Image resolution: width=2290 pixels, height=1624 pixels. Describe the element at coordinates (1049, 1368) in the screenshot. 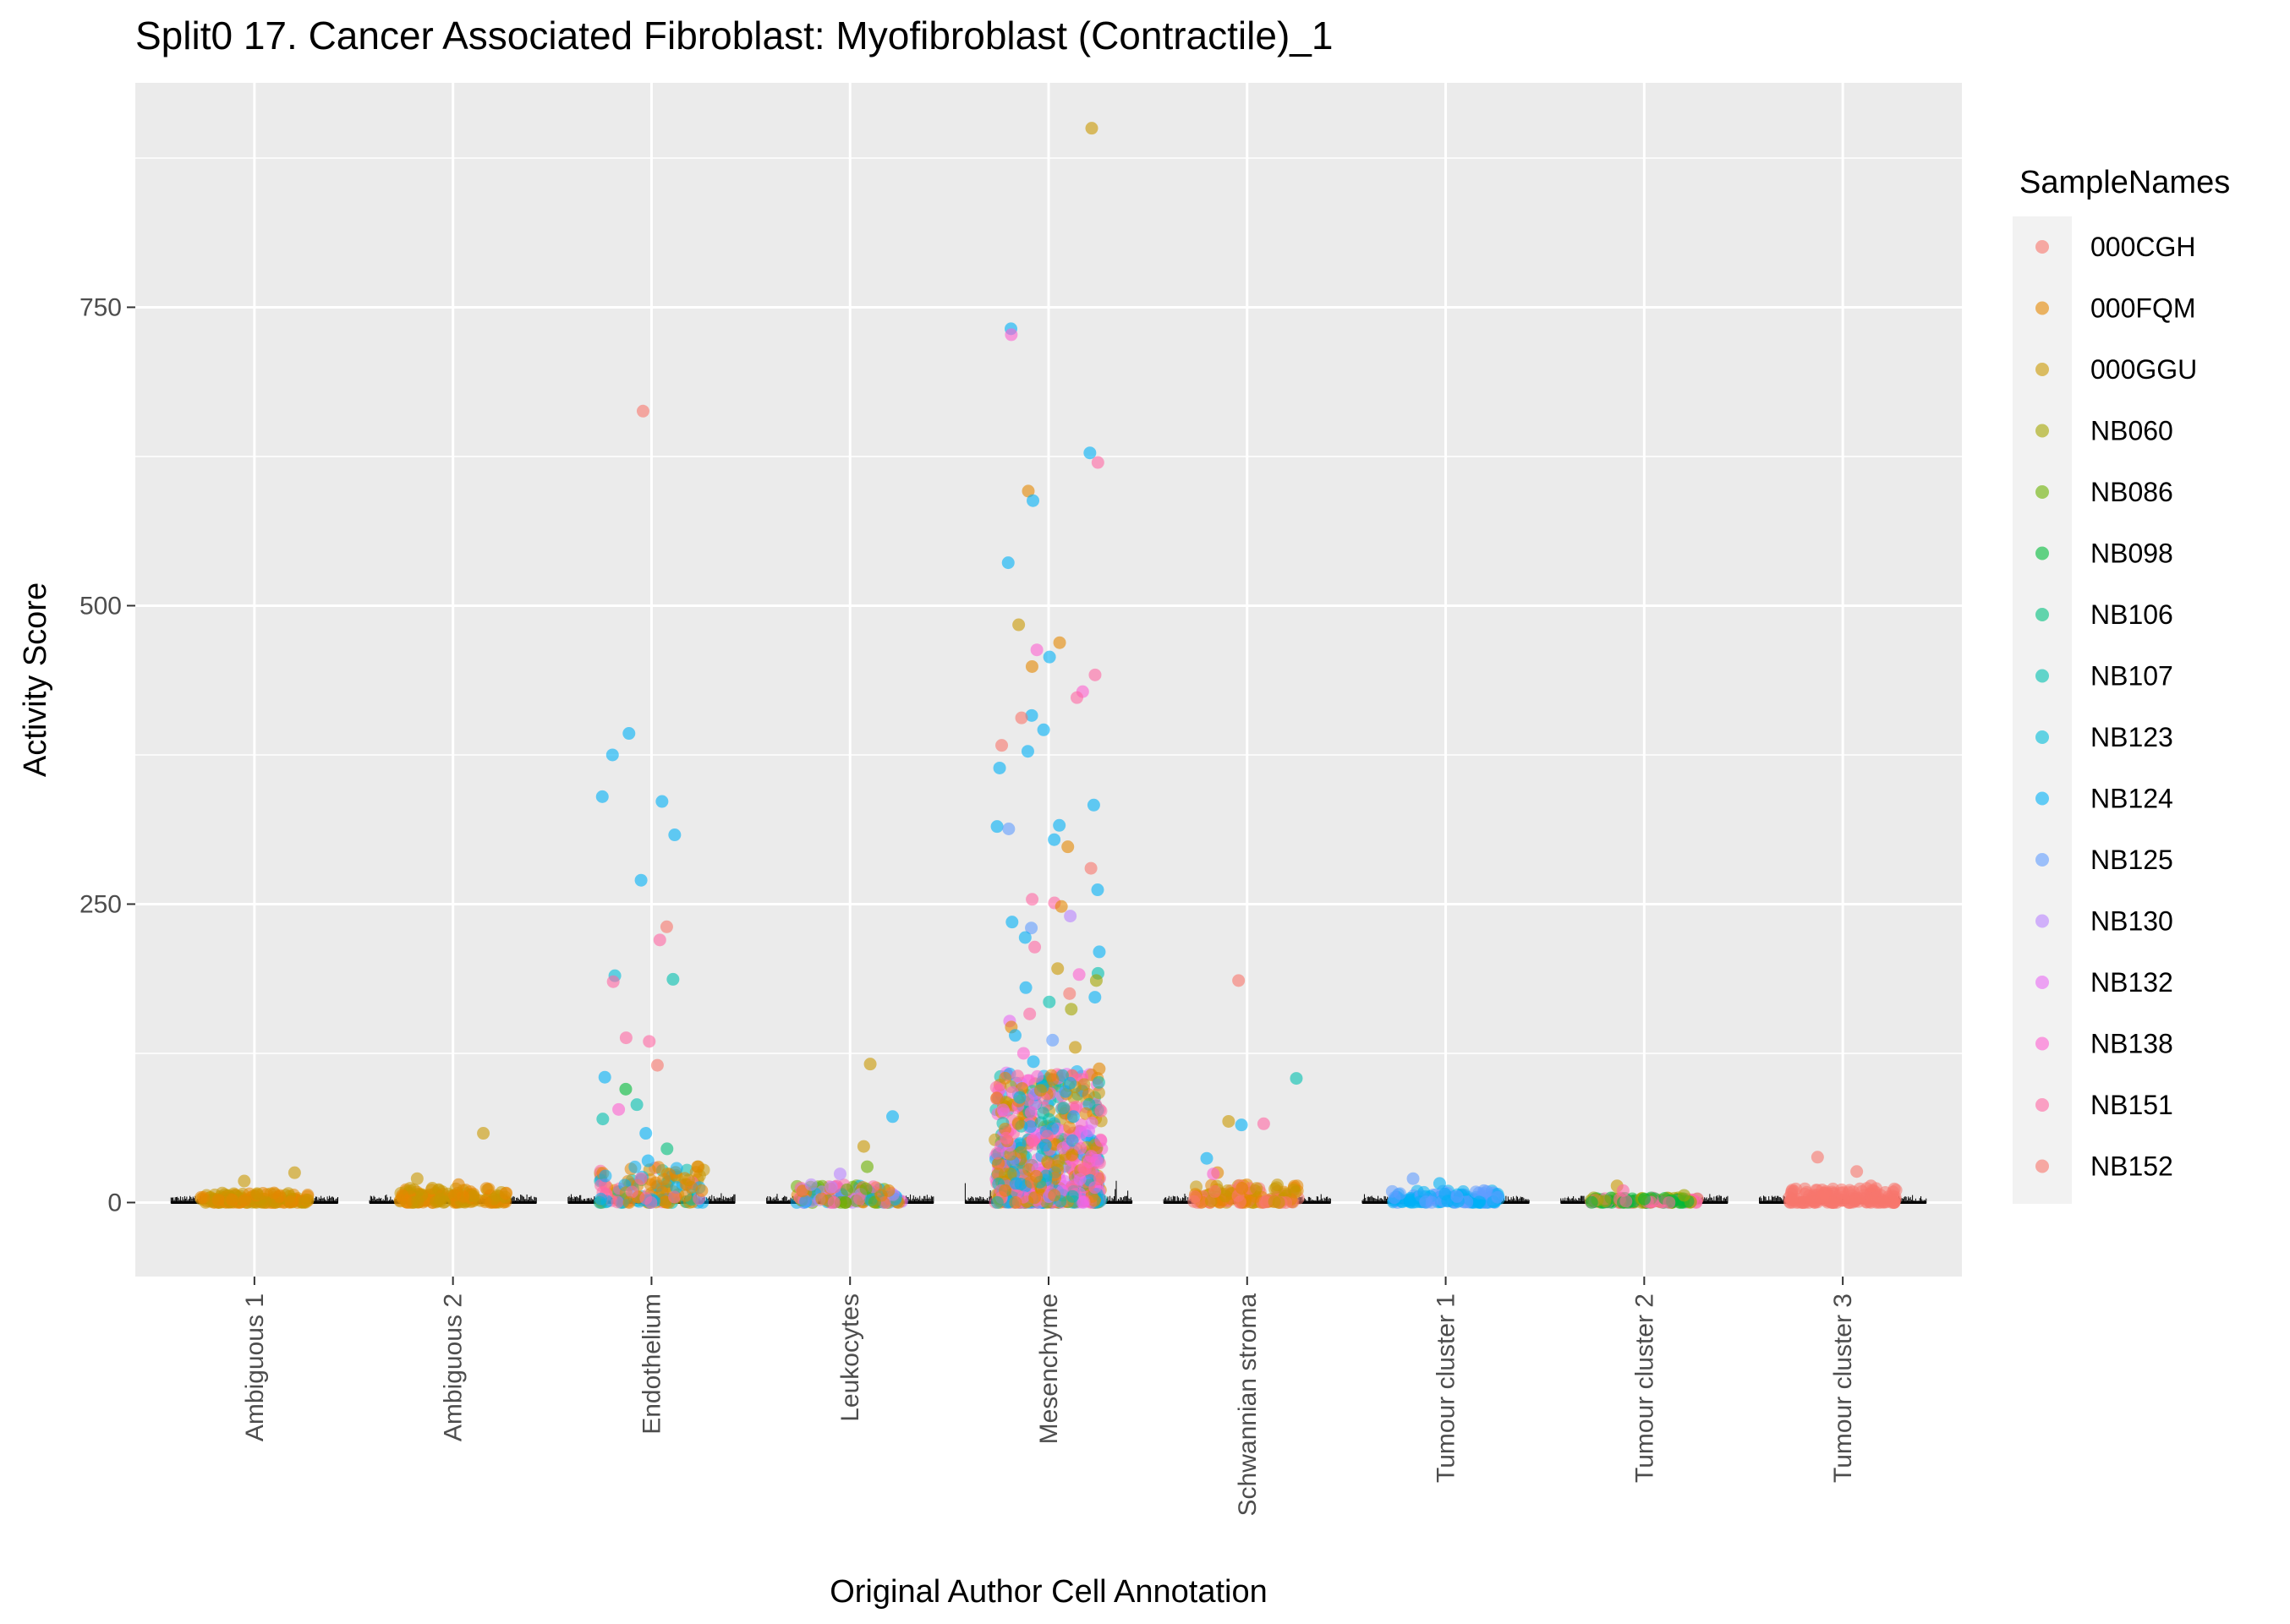

I see `x-tick-label: Mesenchyme` at that location.